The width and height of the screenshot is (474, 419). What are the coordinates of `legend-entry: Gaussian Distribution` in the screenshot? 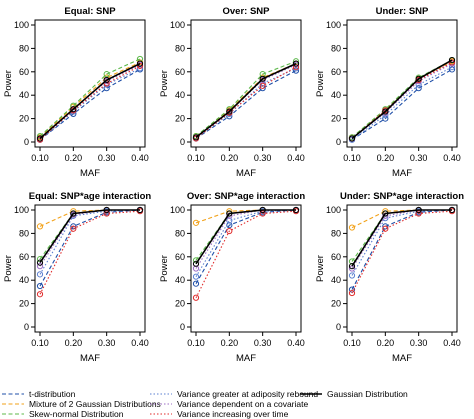 It's located at (354, 394).